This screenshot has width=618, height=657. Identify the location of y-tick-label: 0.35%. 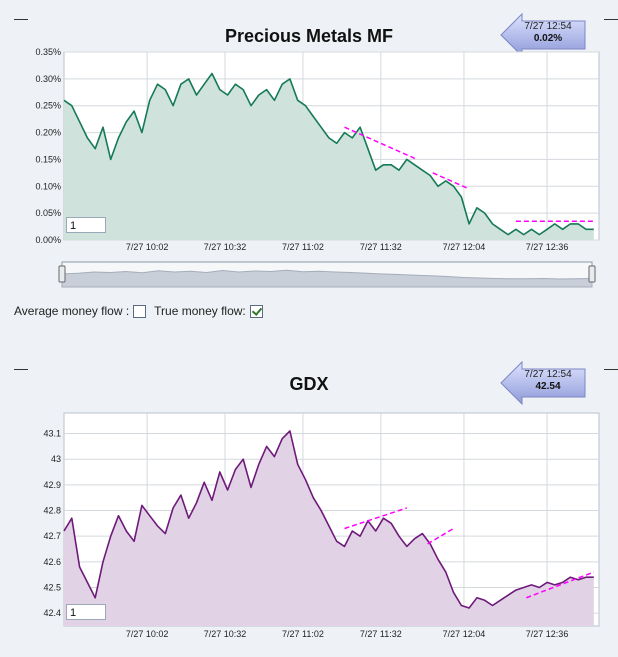
(48, 52).